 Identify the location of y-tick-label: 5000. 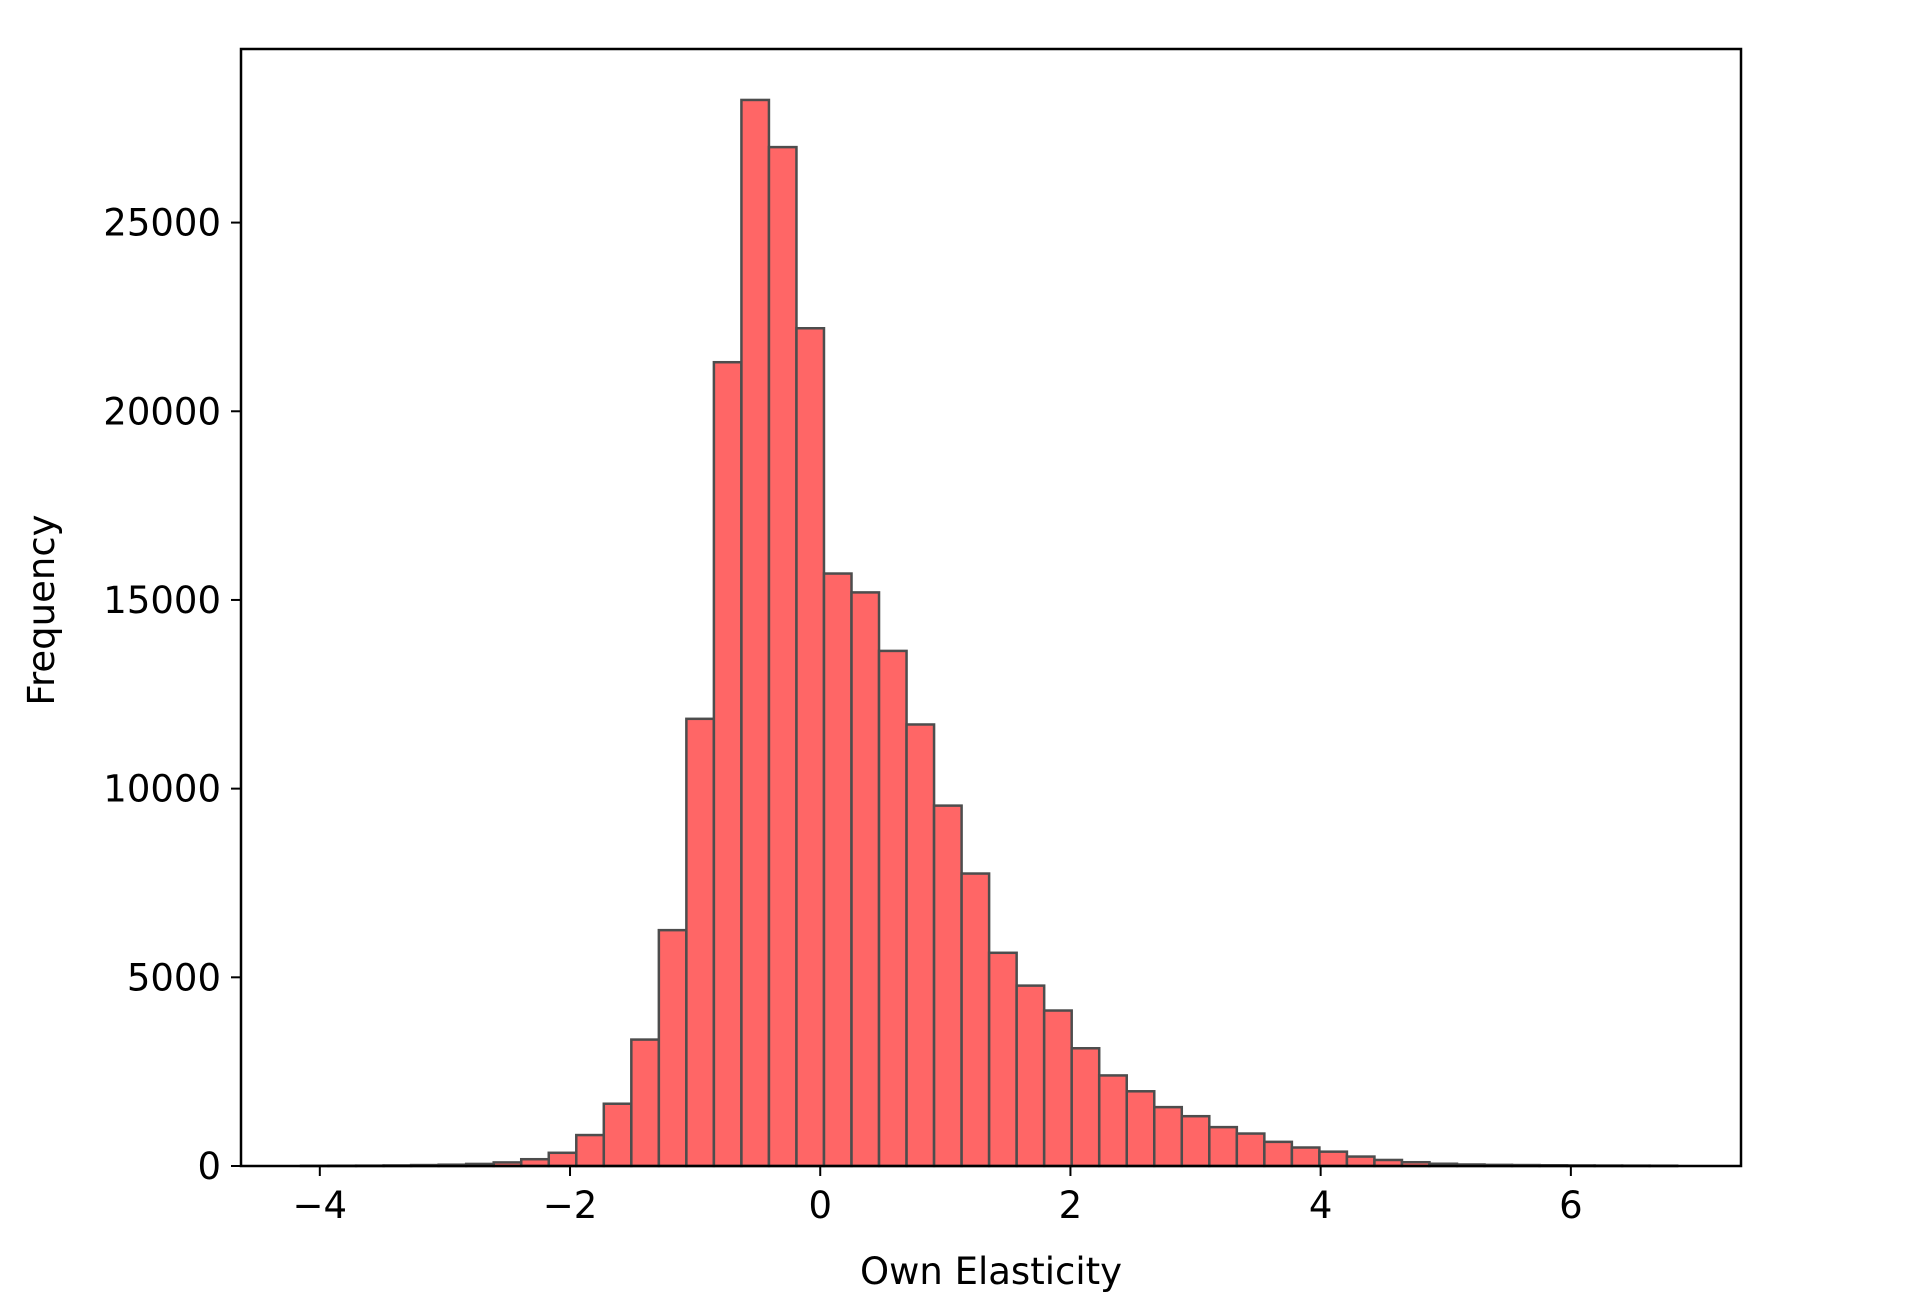
(174, 977).